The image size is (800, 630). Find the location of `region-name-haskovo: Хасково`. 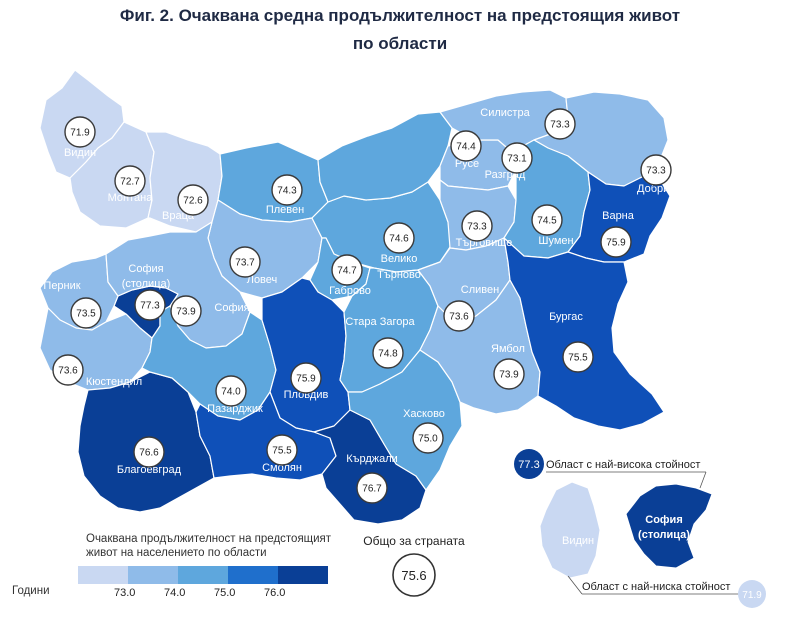

region-name-haskovo: Хасково is located at coordinates (424, 414).